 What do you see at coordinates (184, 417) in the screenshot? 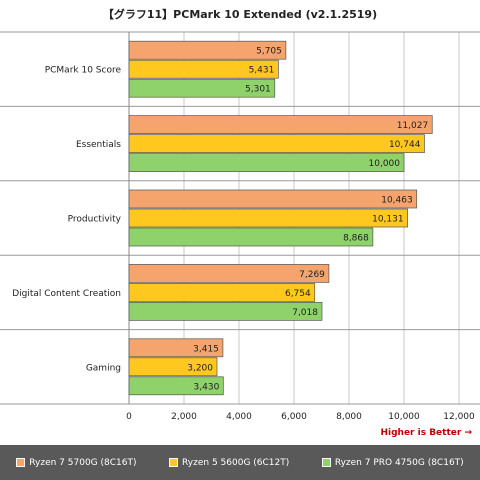
I see `x-tick-label: 2,000` at bounding box center [184, 417].